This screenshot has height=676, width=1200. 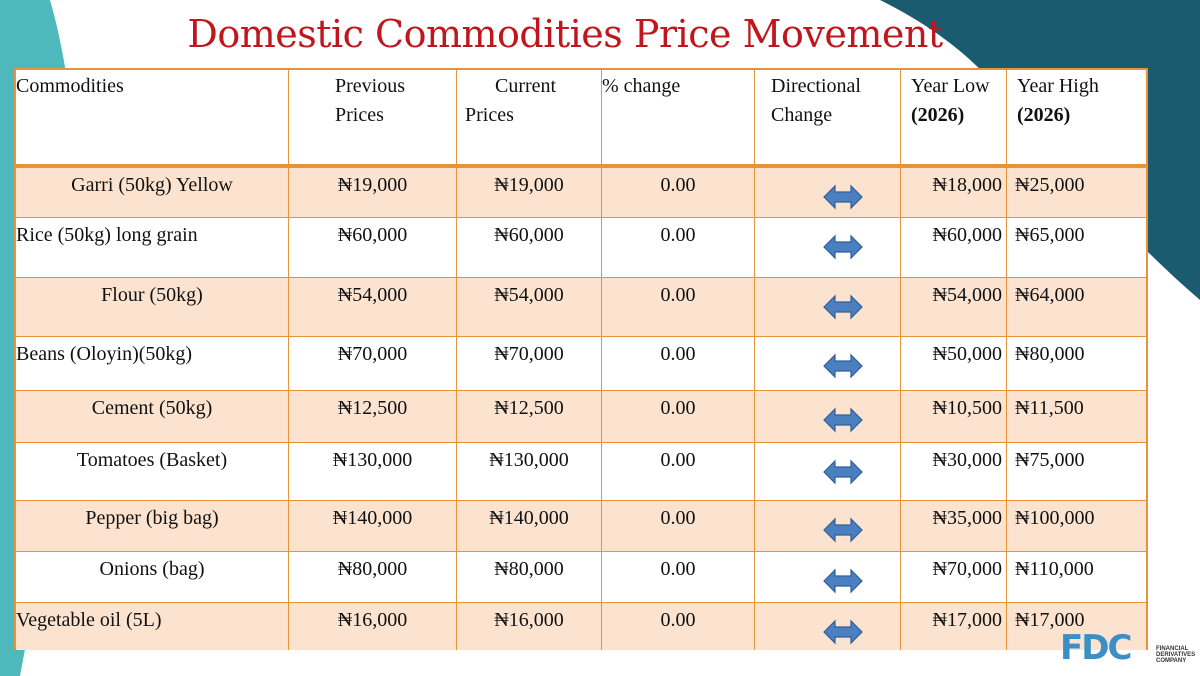 I want to click on commodity-name-cell: Onions (bag), so click(x=152, y=577).